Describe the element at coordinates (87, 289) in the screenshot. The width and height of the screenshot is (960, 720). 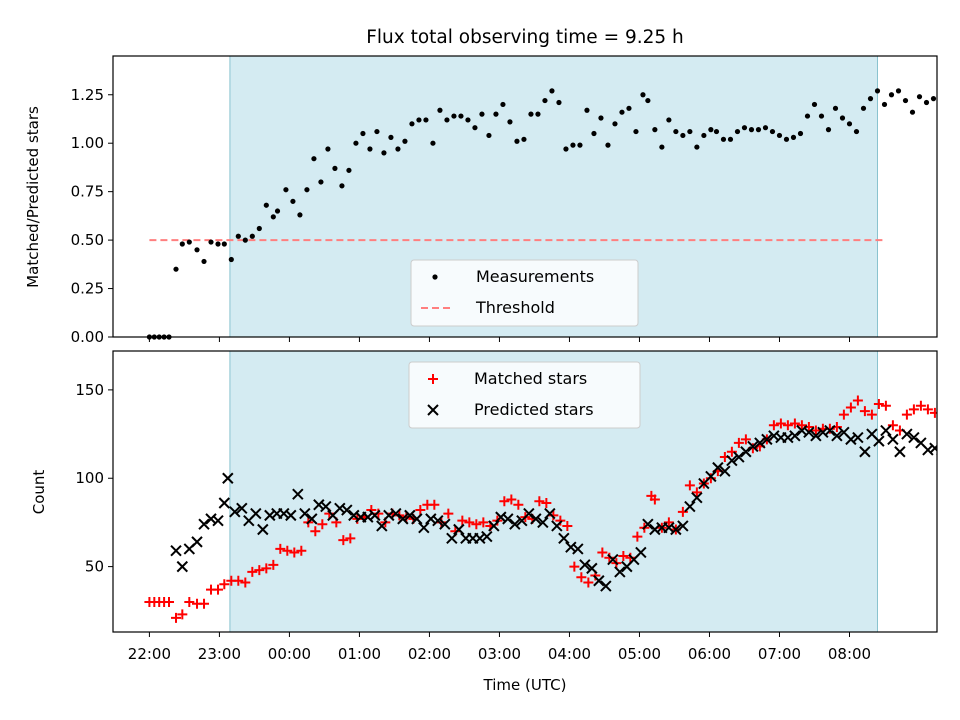
I see `y-tick-label: 0.25` at that location.